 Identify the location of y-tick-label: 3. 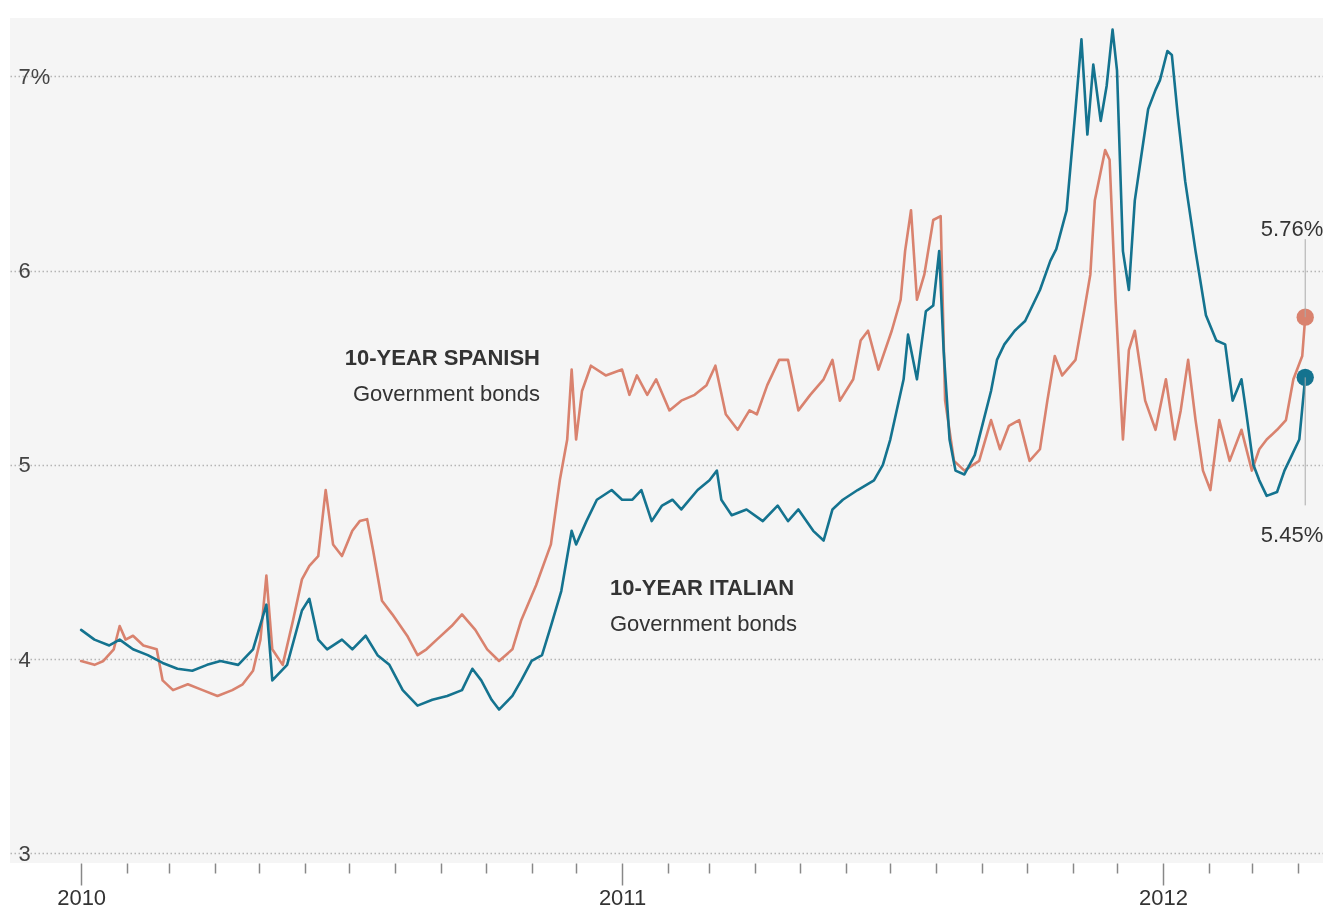
(24, 853).